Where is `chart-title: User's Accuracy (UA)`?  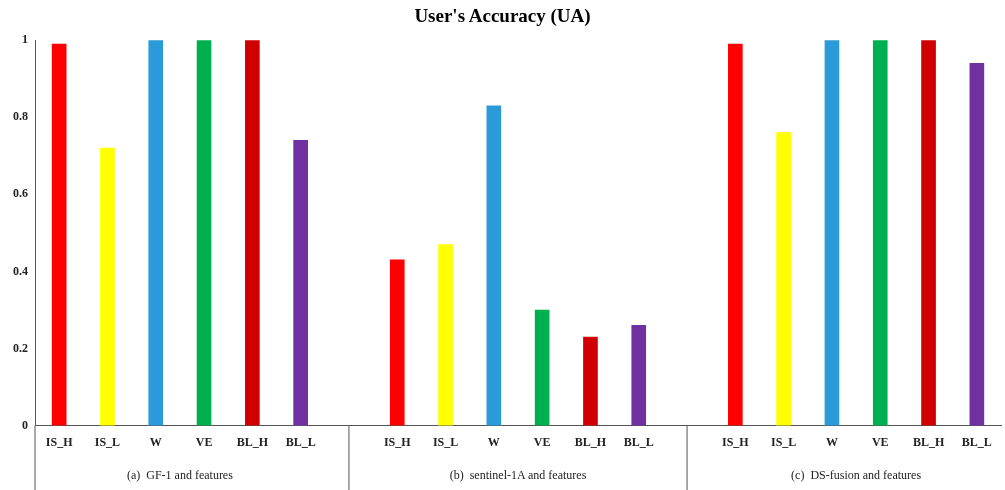 chart-title: User's Accuracy (UA) is located at coordinates (502, 16).